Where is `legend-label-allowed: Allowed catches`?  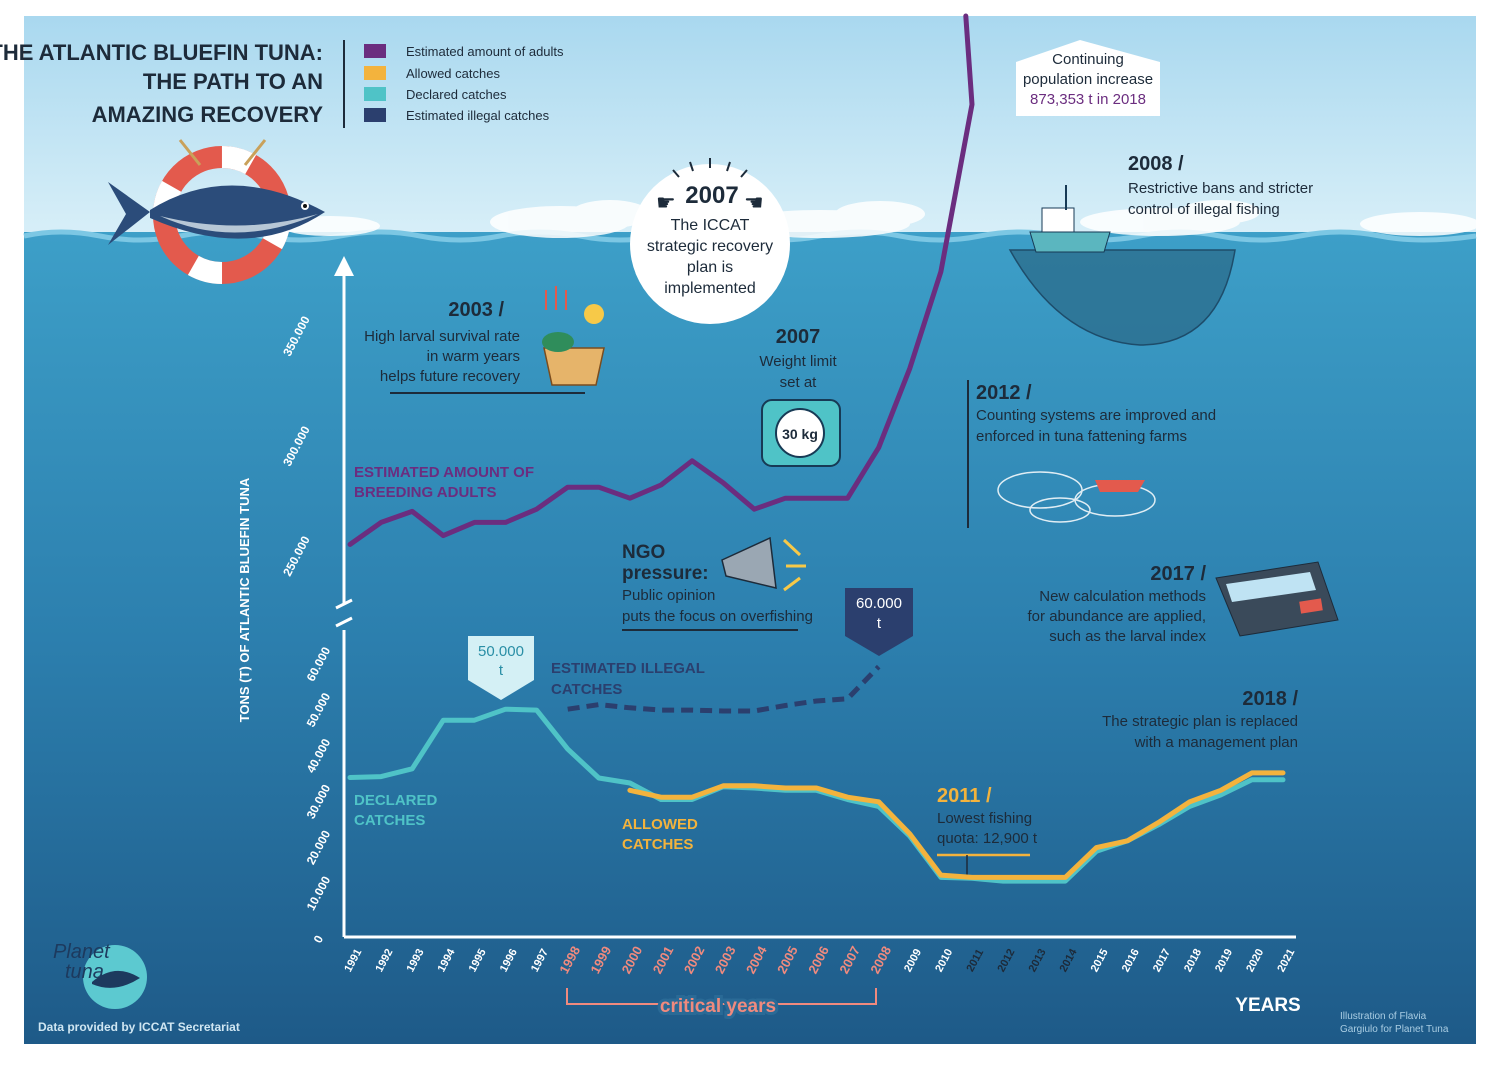
legend-label-allowed: Allowed catches is located at coordinates (453, 73).